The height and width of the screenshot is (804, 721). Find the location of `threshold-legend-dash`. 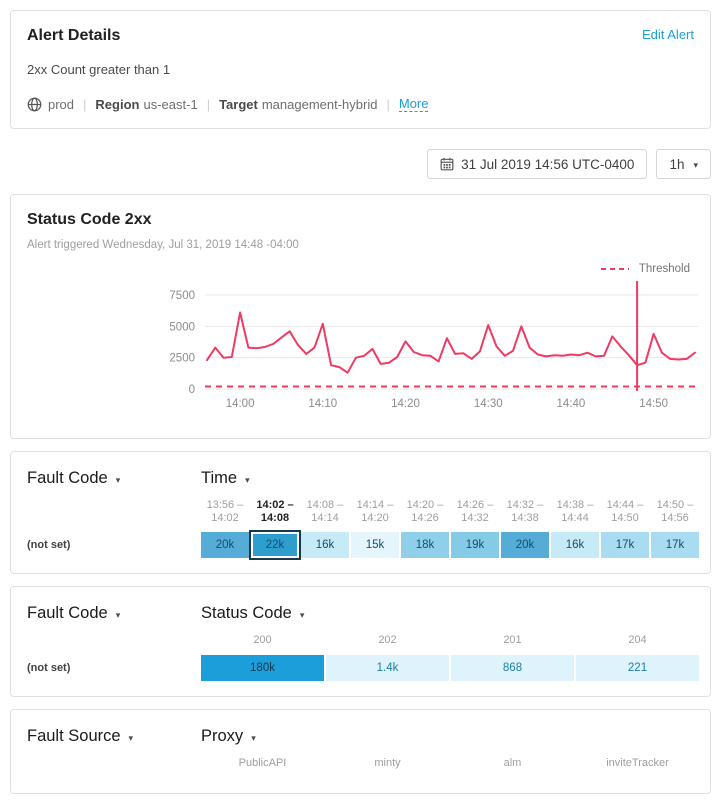

threshold-legend-dash is located at coordinates (614, 269).